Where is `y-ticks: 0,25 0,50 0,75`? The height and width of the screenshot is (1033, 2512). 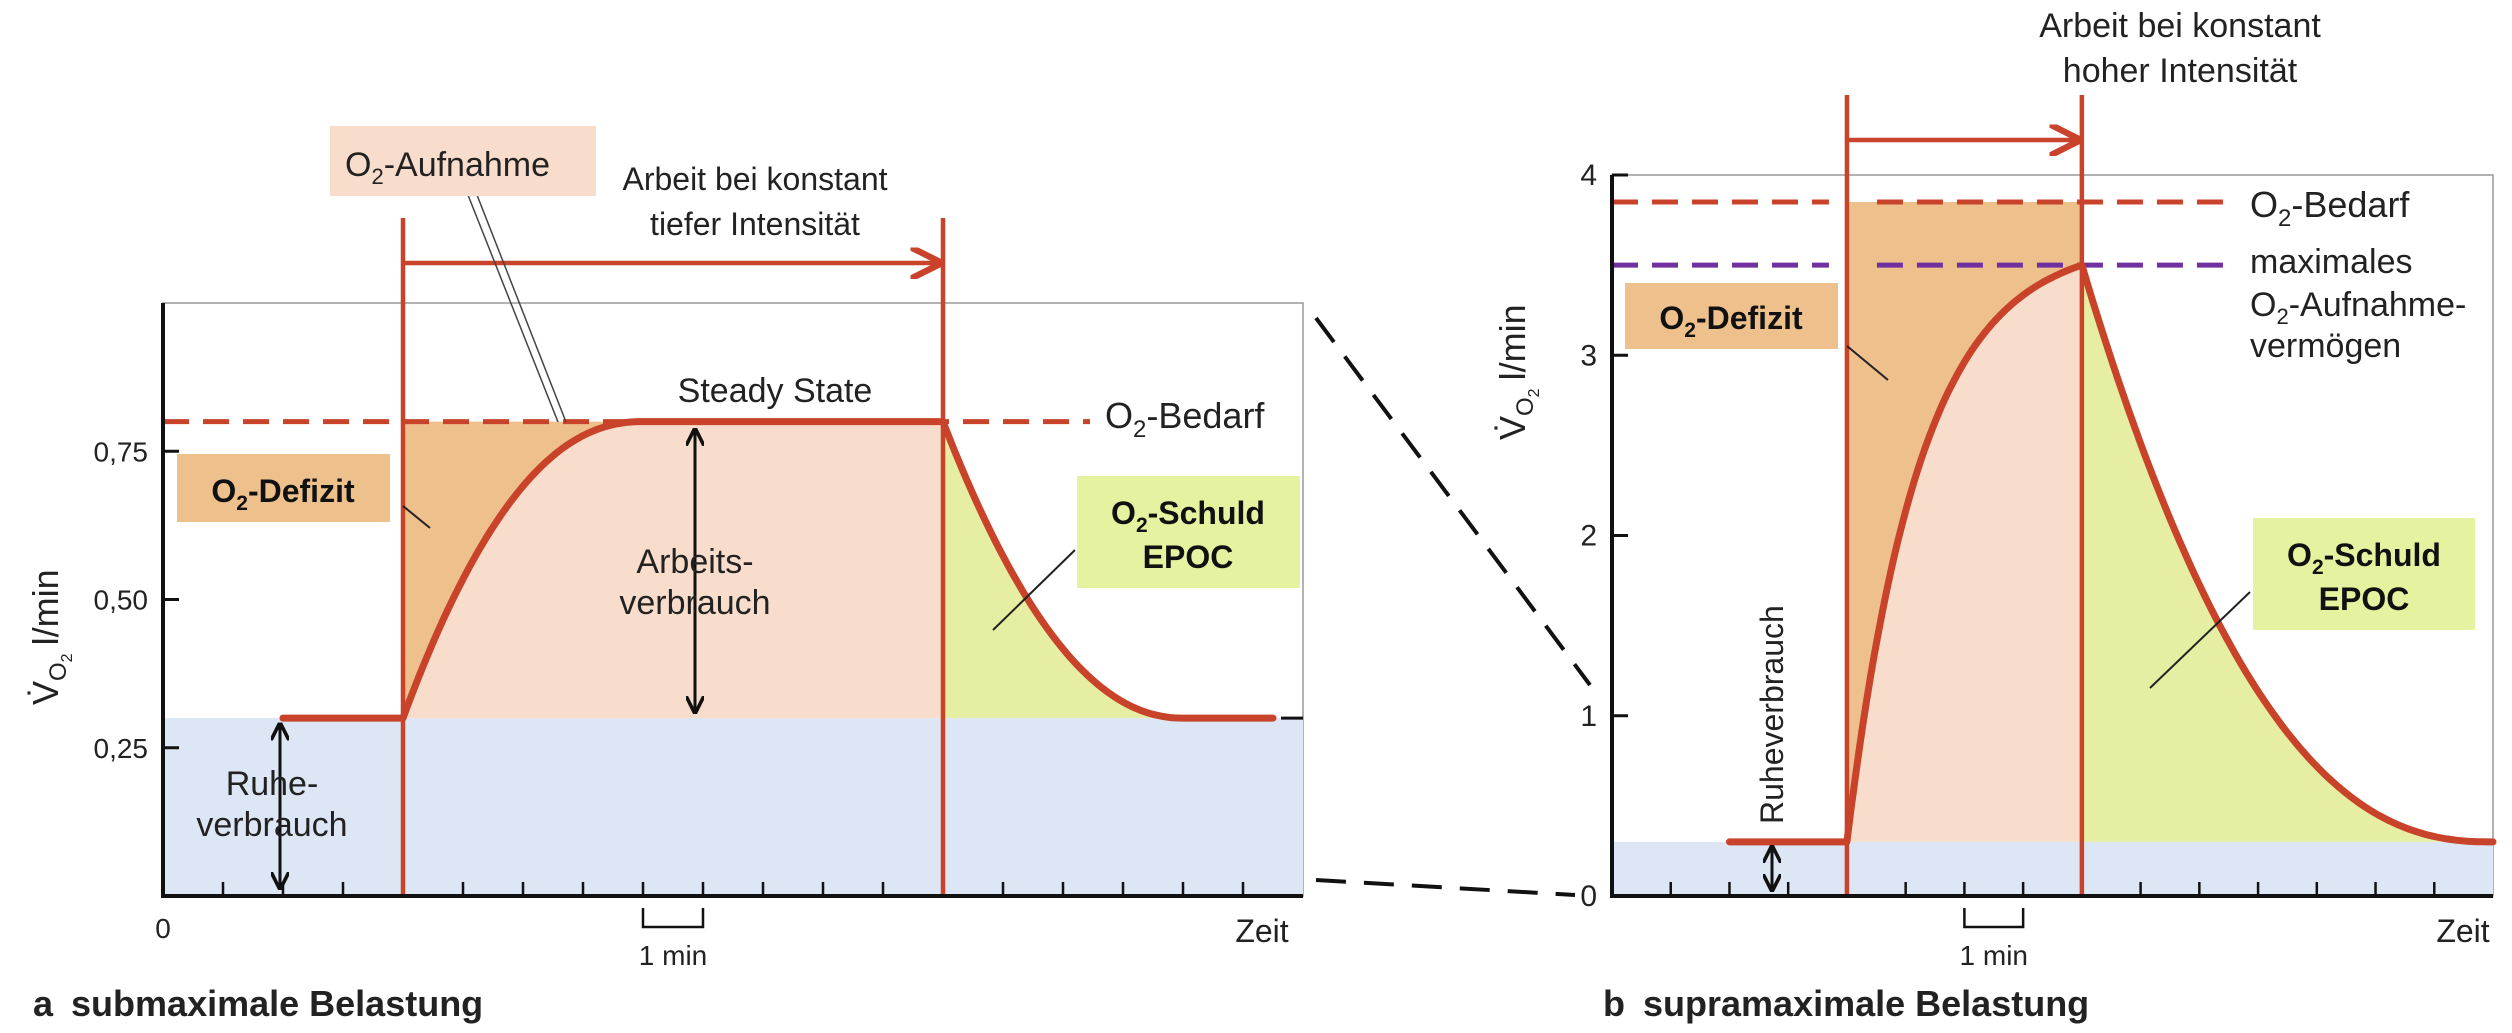 y-ticks: 0,25 0,50 0,75 is located at coordinates (136, 600).